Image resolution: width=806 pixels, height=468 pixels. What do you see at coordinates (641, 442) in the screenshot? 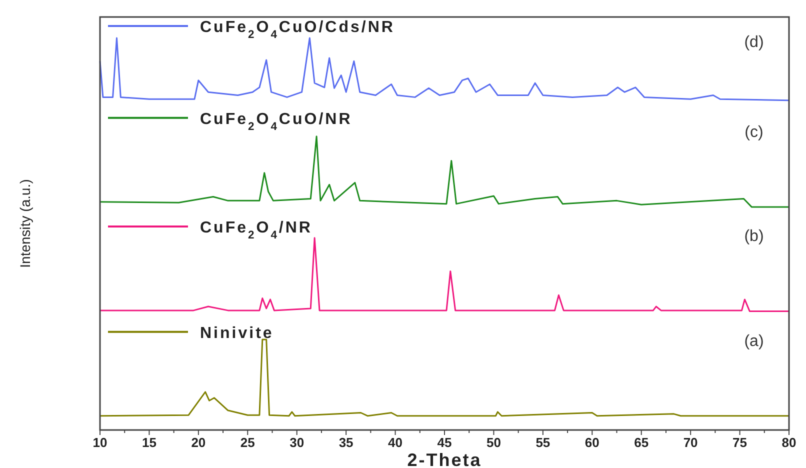
I see `x-tick-label: 65` at bounding box center [641, 442].